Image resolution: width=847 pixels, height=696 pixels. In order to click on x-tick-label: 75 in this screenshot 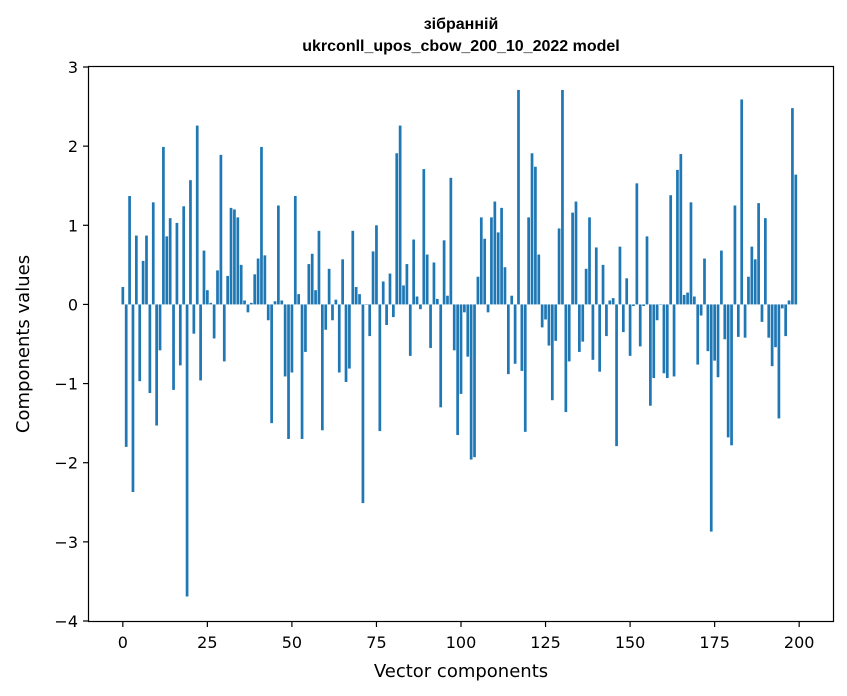, I will do `click(376, 642)`.